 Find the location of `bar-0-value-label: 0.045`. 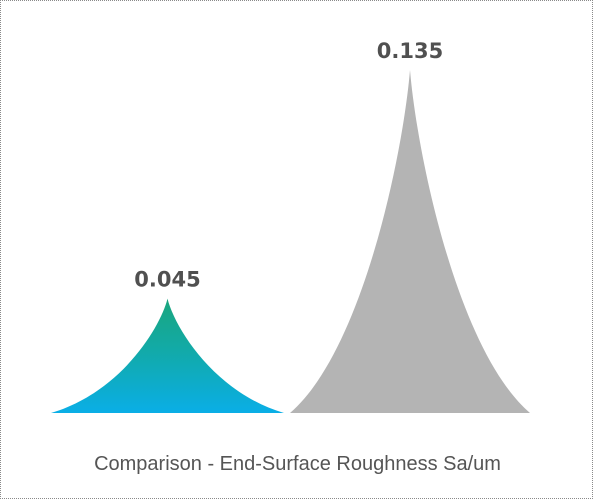

bar-0-value-label: 0.045 is located at coordinates (167, 280).